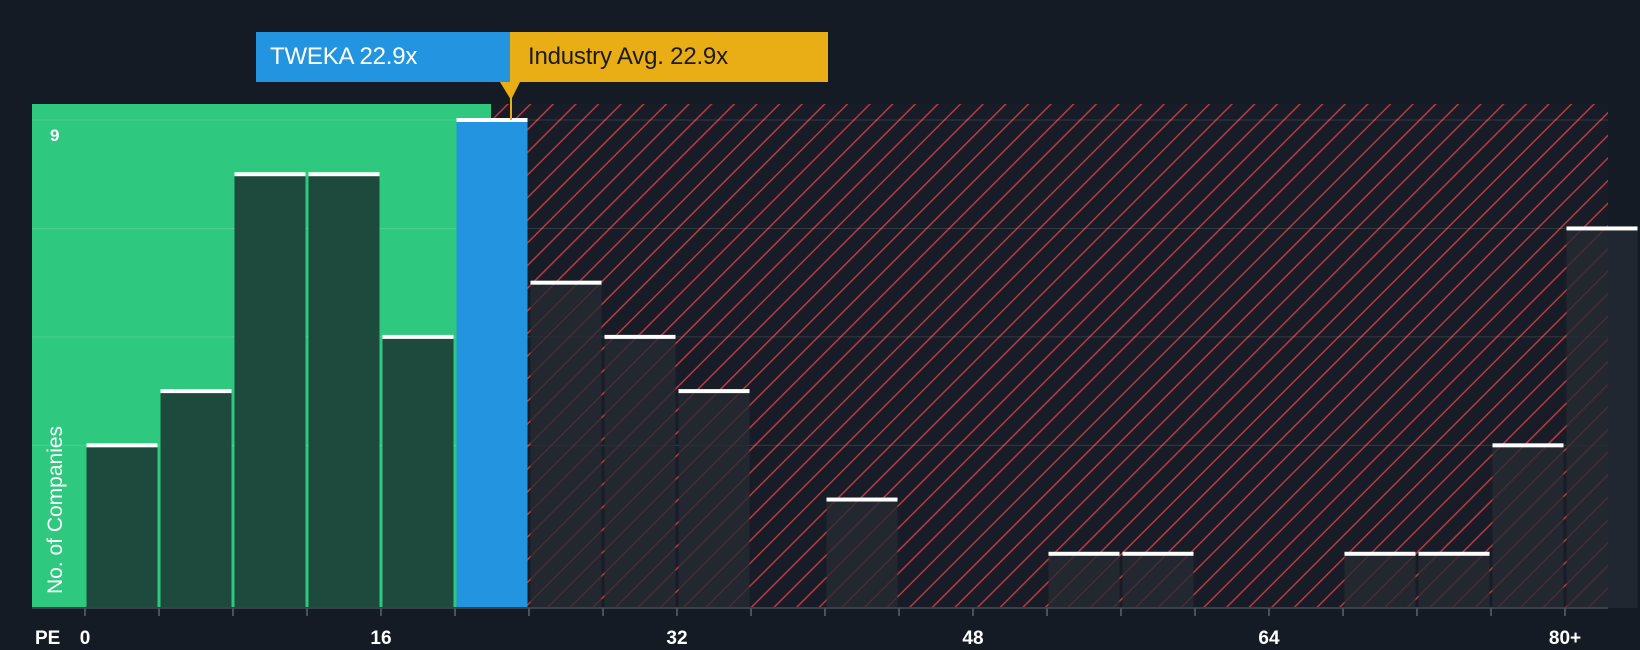 Image resolution: width=1640 pixels, height=650 pixels. What do you see at coordinates (55, 135) in the screenshot?
I see `y-tick-label-9: 9` at bounding box center [55, 135].